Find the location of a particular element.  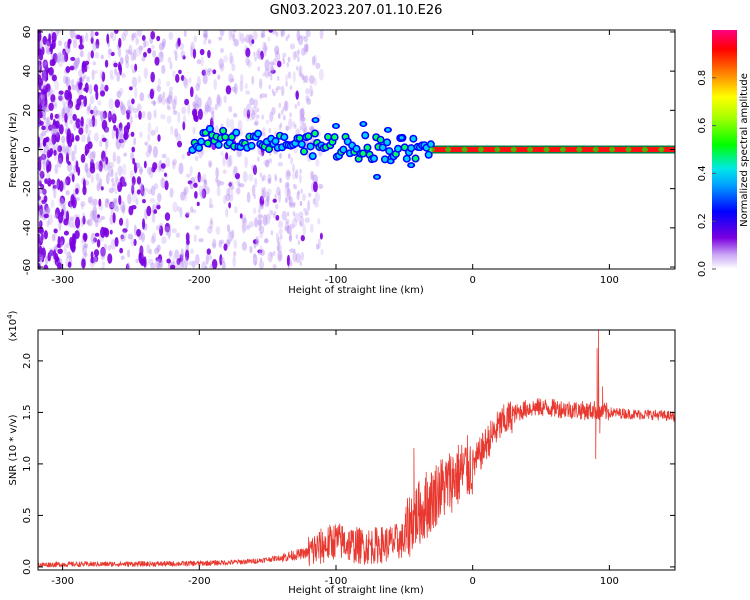

snr-x-tick-label: -200 is located at coordinates (199, 581).